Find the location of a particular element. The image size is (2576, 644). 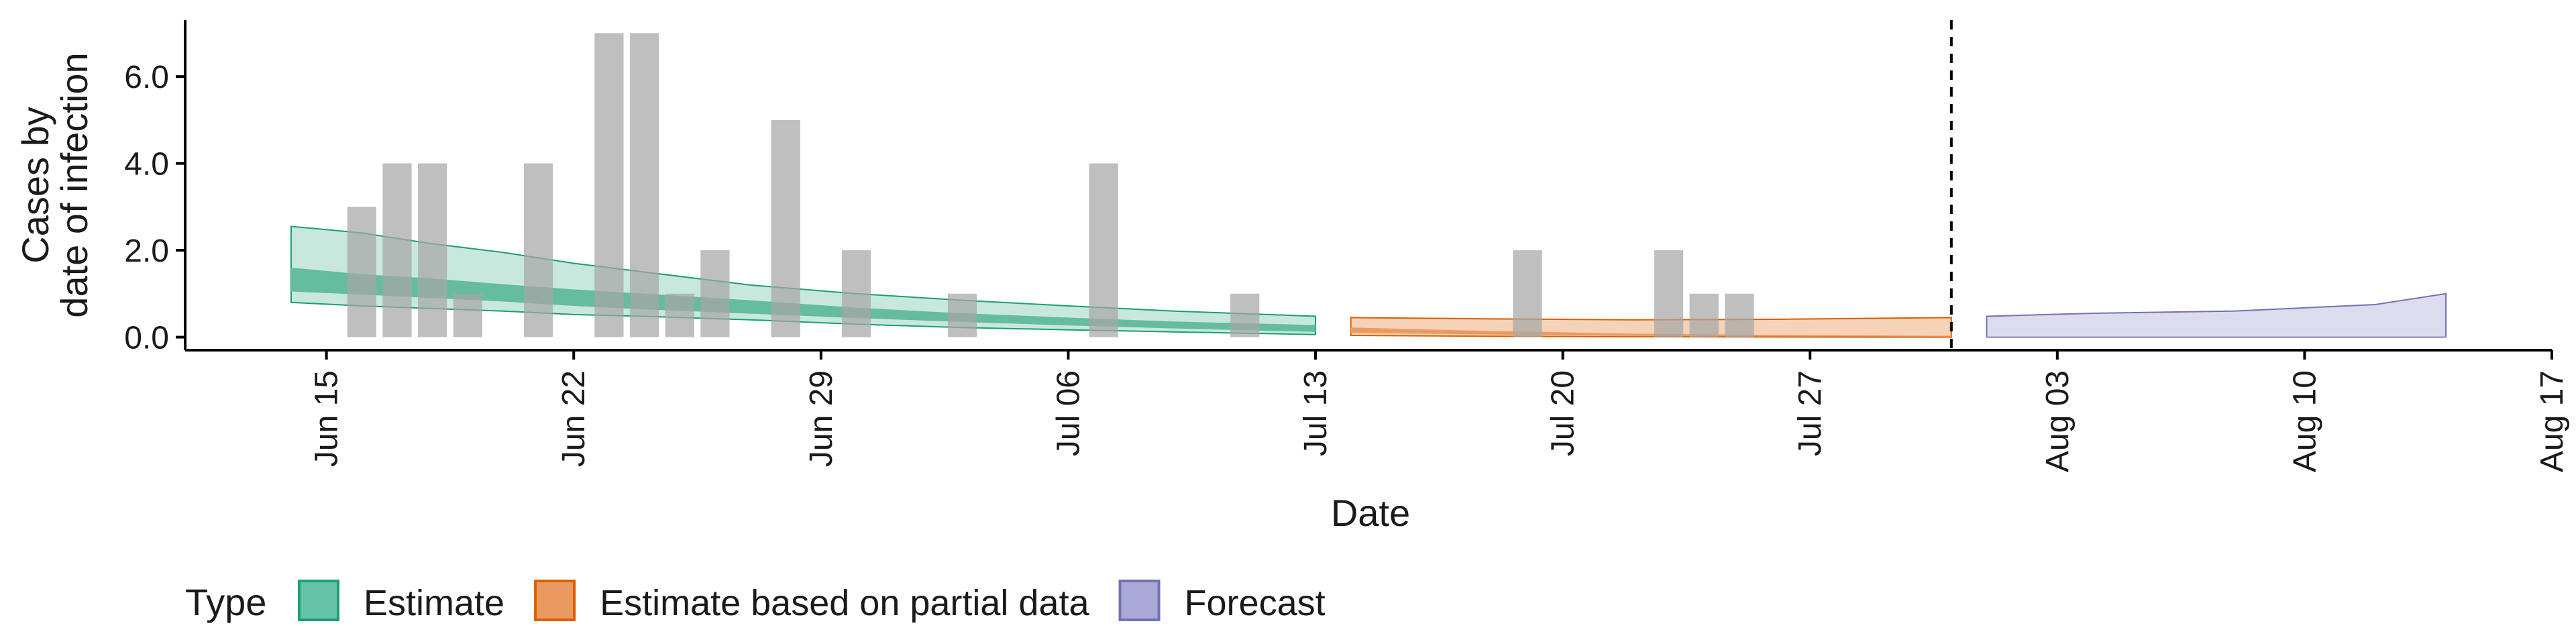

x-tick-label: Aug 17 is located at coordinates (2552, 421).